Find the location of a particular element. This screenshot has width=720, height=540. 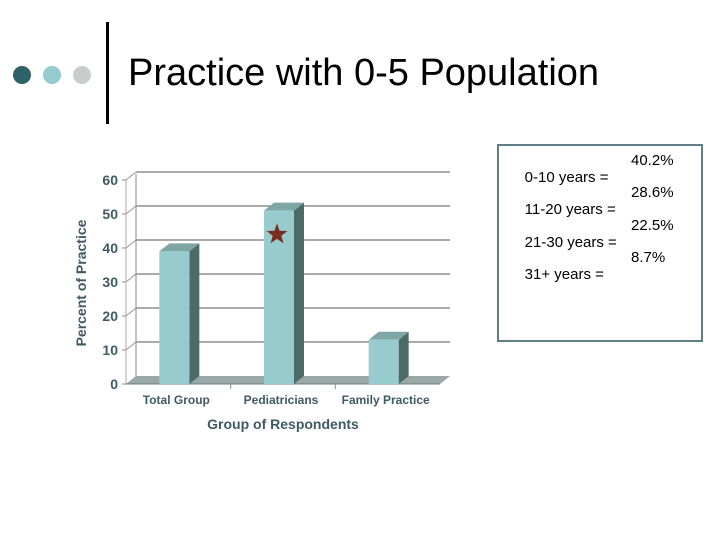

x-tick-label: Pediatricians is located at coordinates (281, 400).